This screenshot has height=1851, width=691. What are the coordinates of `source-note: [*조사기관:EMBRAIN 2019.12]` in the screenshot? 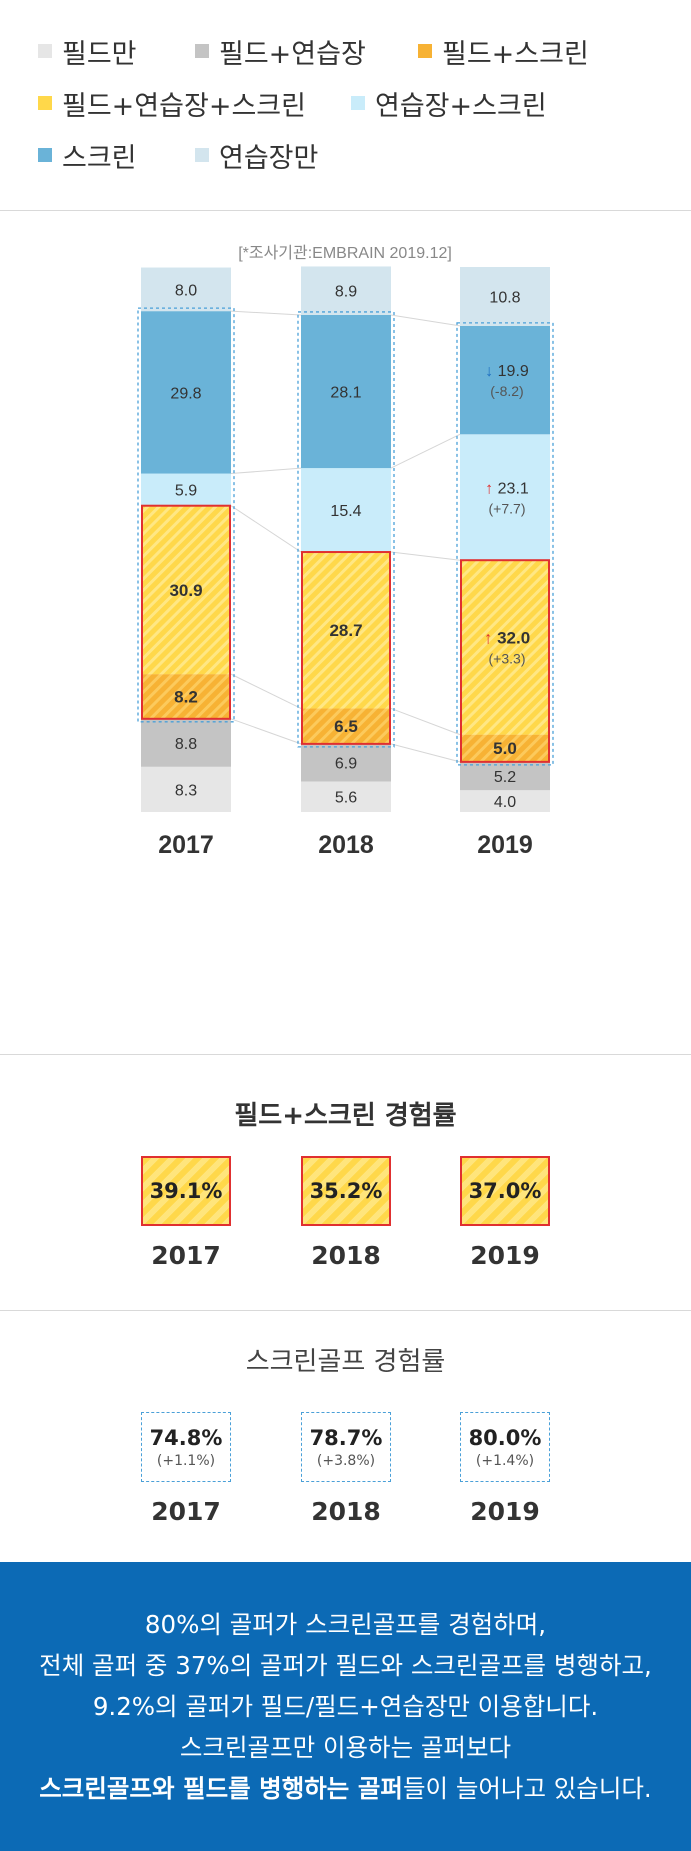 It's located at (345, 253).